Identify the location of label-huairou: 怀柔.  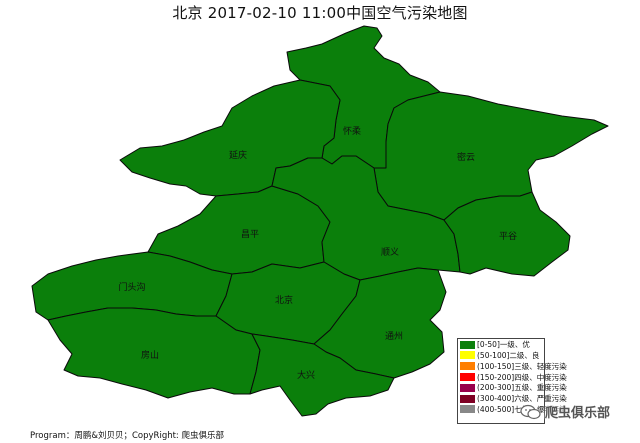
(352, 131).